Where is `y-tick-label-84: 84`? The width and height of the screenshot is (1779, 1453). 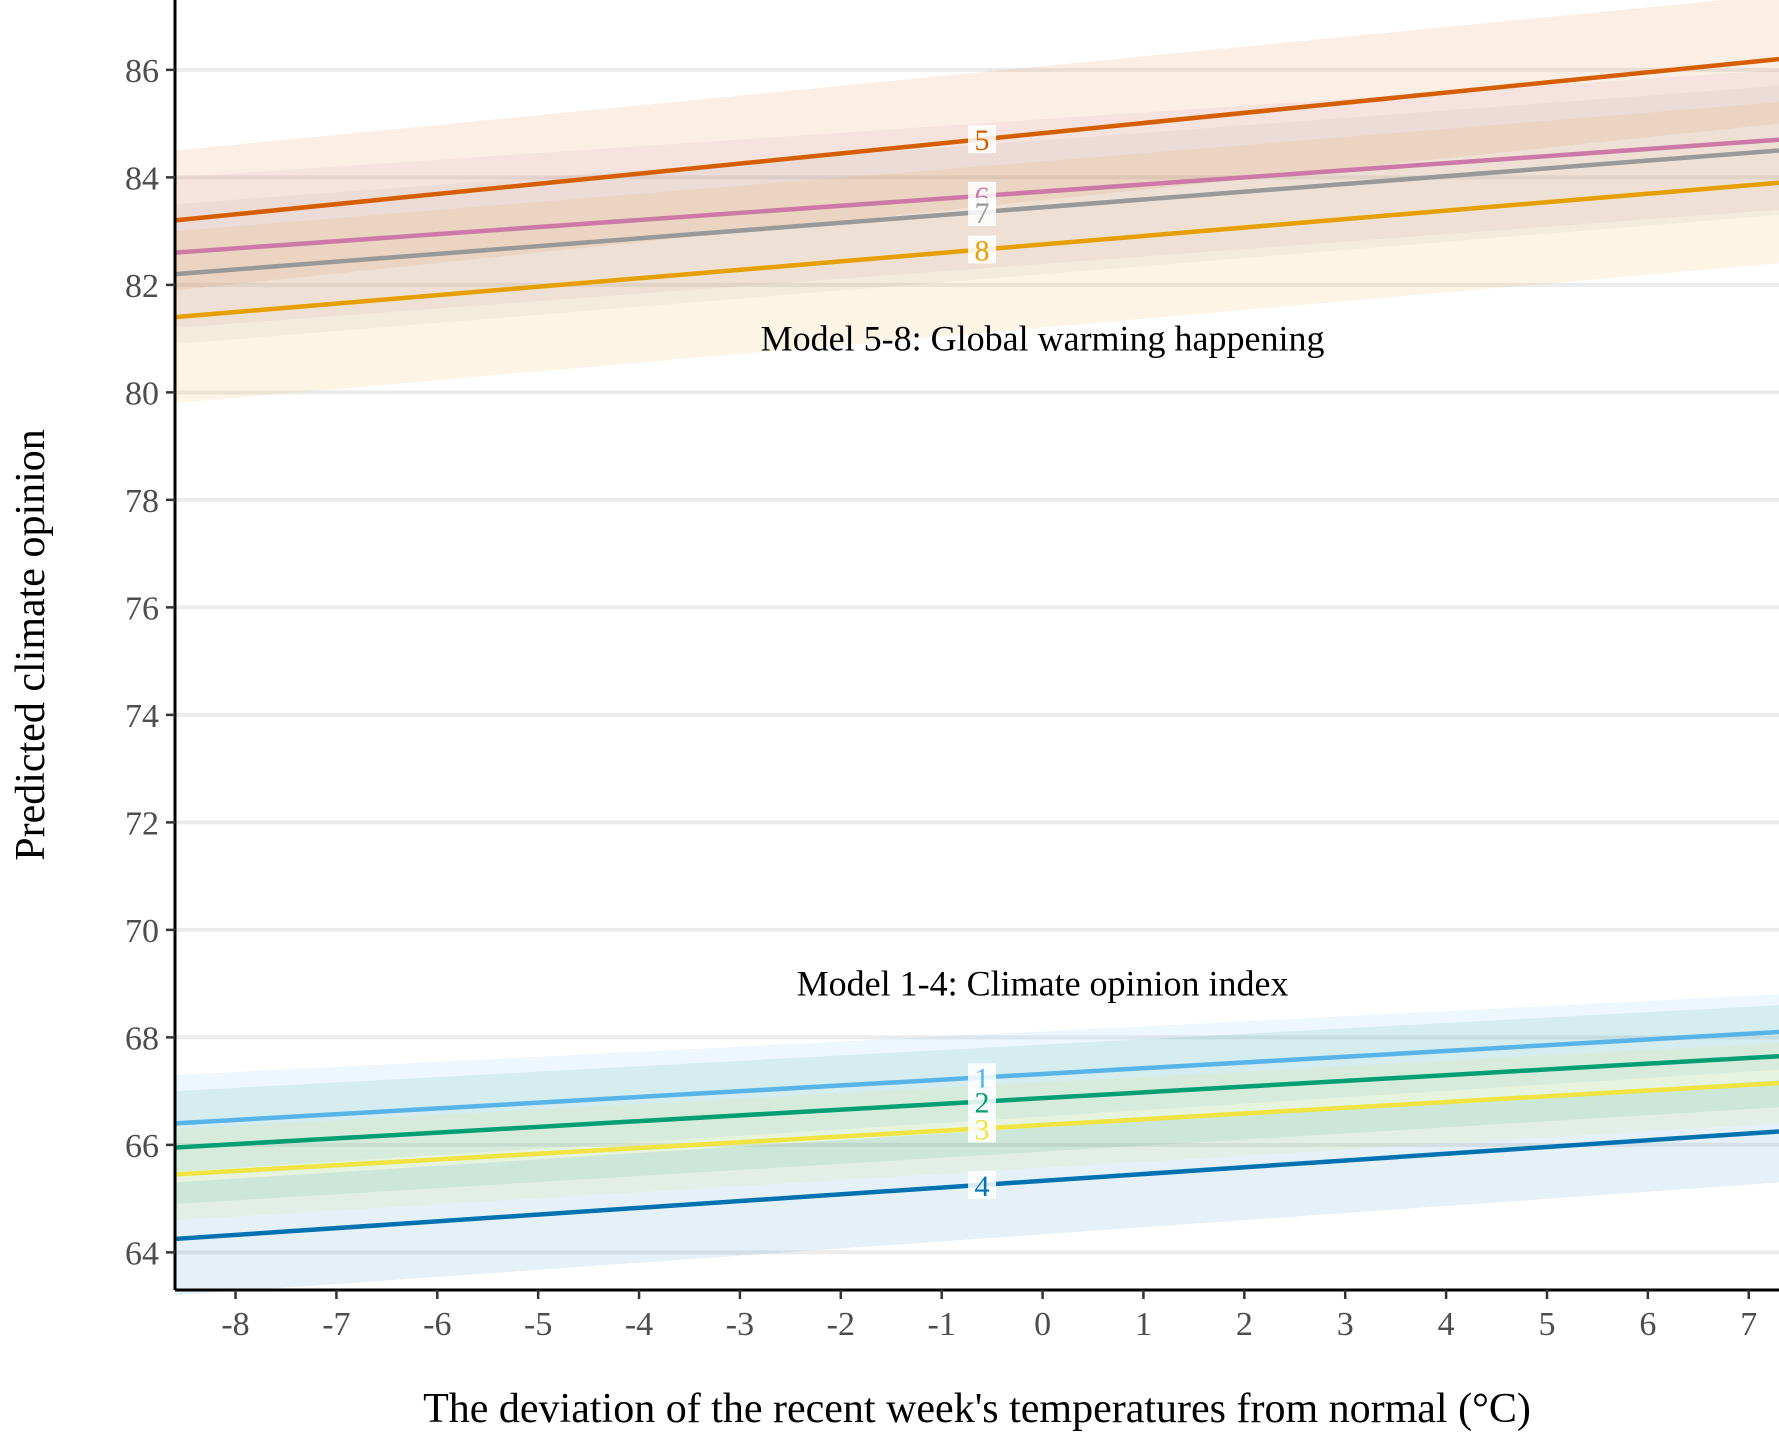 y-tick-label-84: 84 is located at coordinates (142, 178).